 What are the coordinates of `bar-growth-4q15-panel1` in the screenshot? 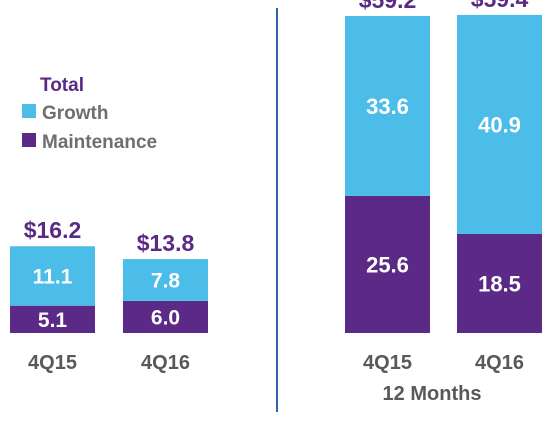 It's located at (52, 276).